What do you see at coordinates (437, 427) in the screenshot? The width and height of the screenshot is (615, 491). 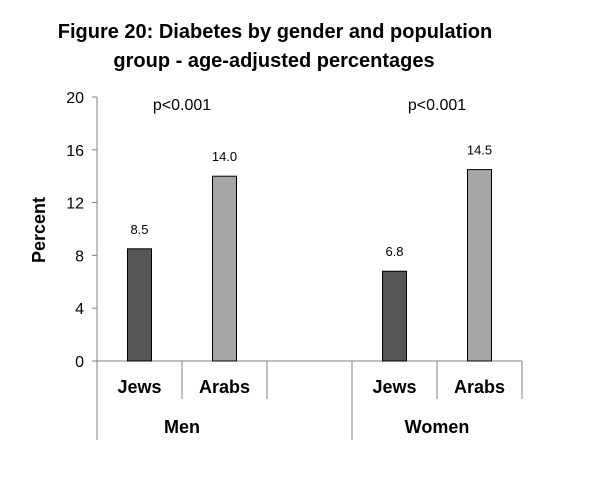 I see `group-label: Women` at bounding box center [437, 427].